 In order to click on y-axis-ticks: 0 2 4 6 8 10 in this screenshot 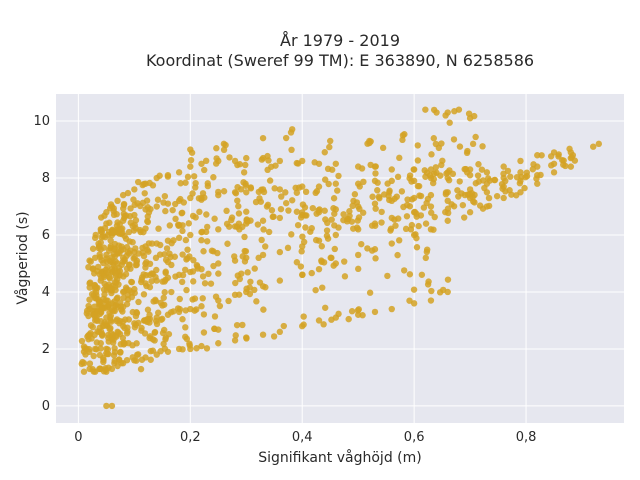, I will do `click(41, 264)`.